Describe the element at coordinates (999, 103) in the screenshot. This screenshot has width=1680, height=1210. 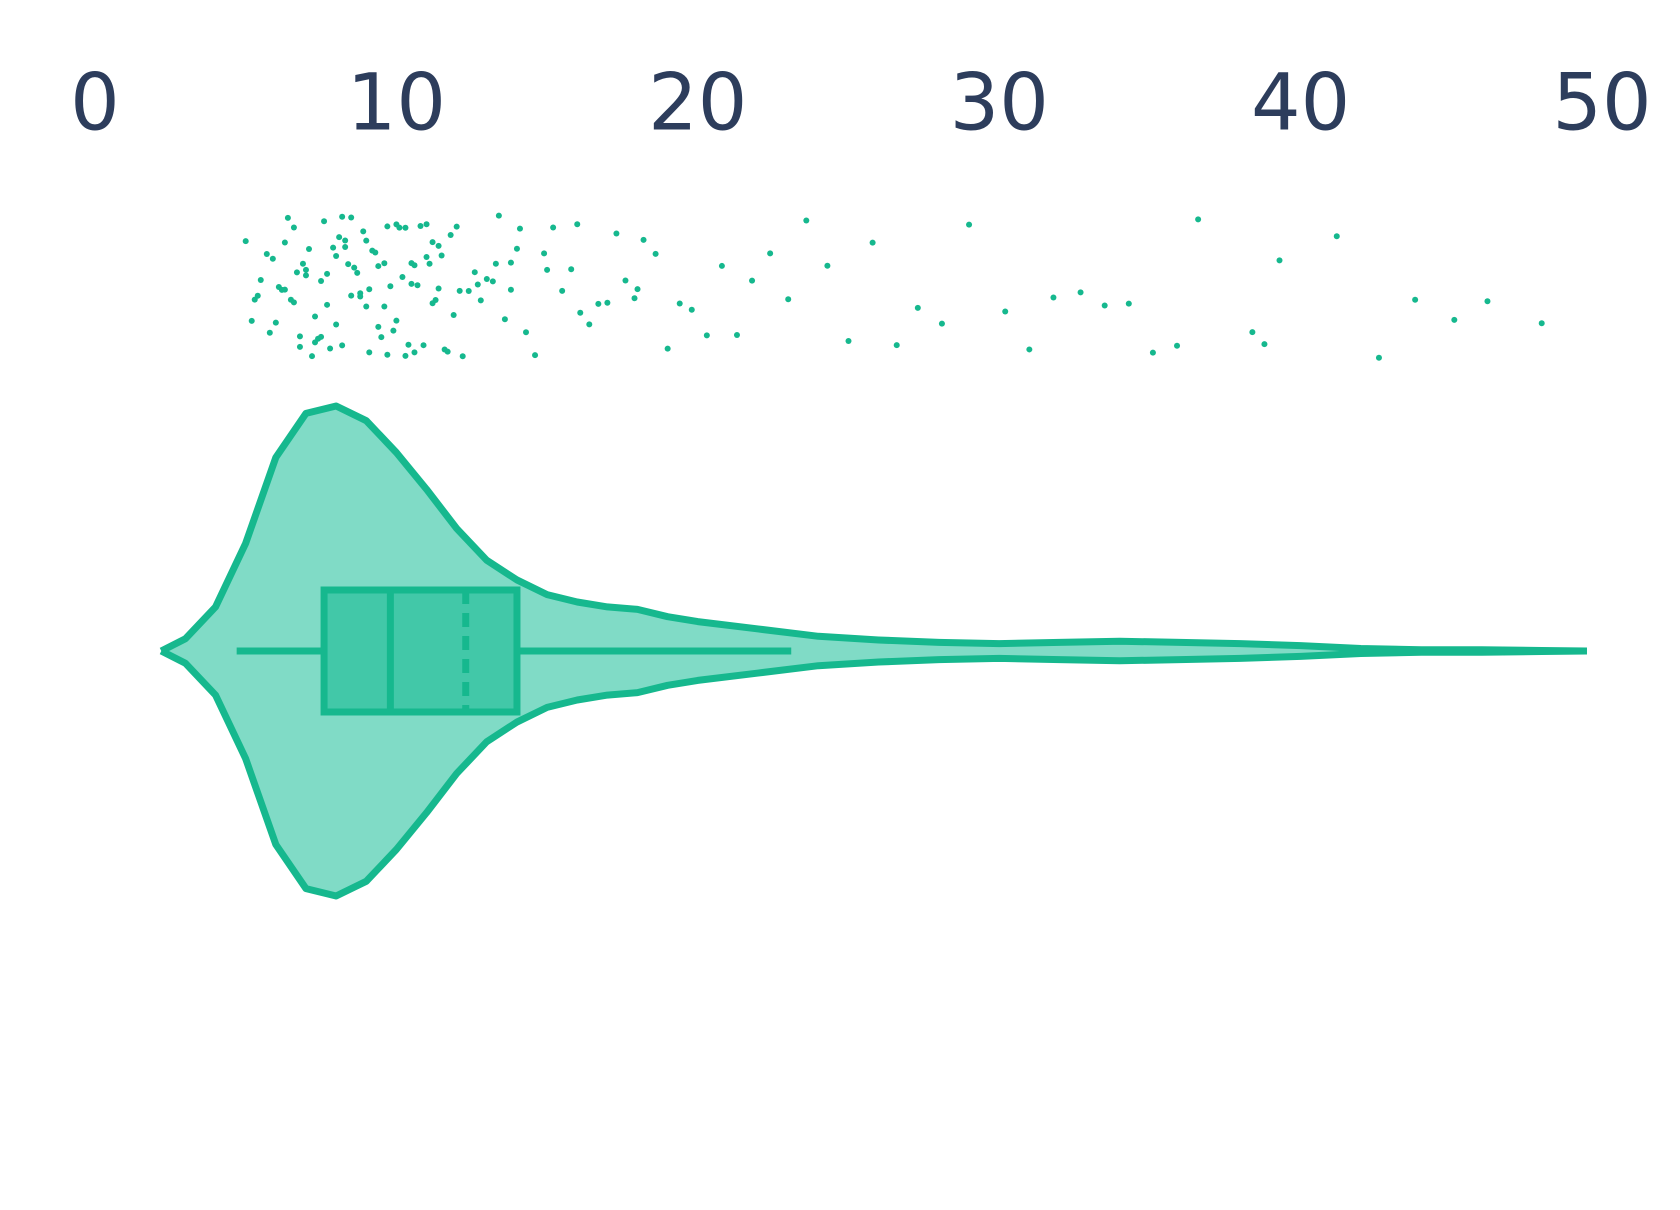
I see `x-tick-label: 30` at that location.